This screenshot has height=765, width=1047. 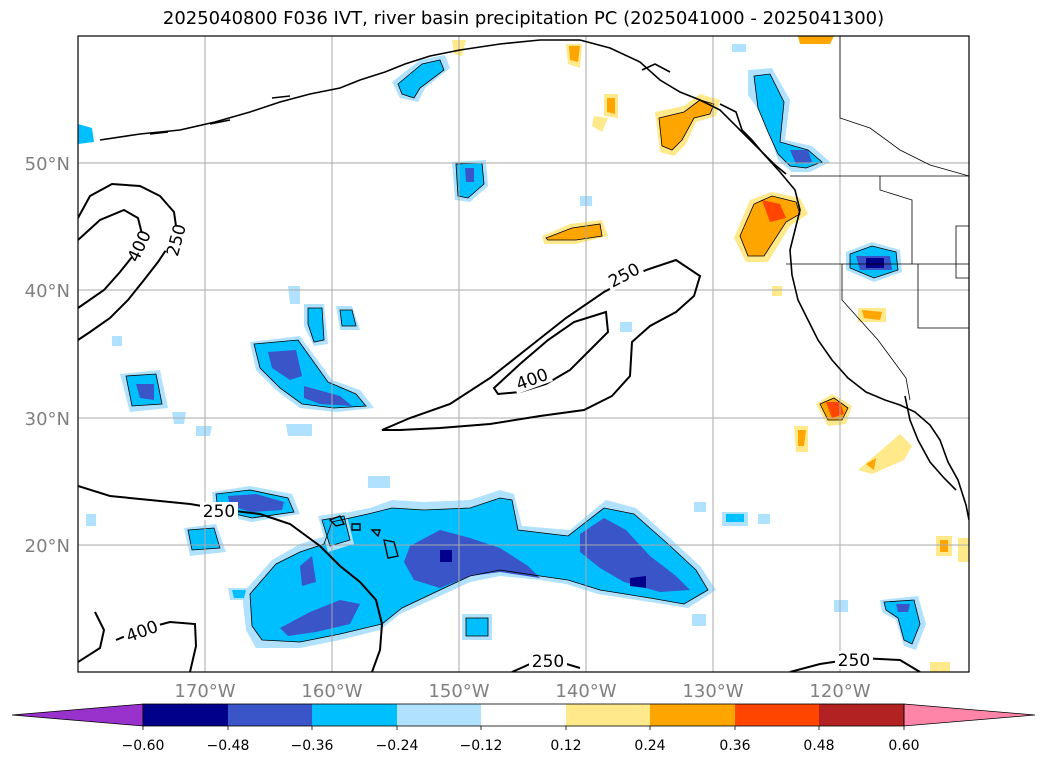 I want to click on lon-label: 140°W, so click(x=585, y=691).